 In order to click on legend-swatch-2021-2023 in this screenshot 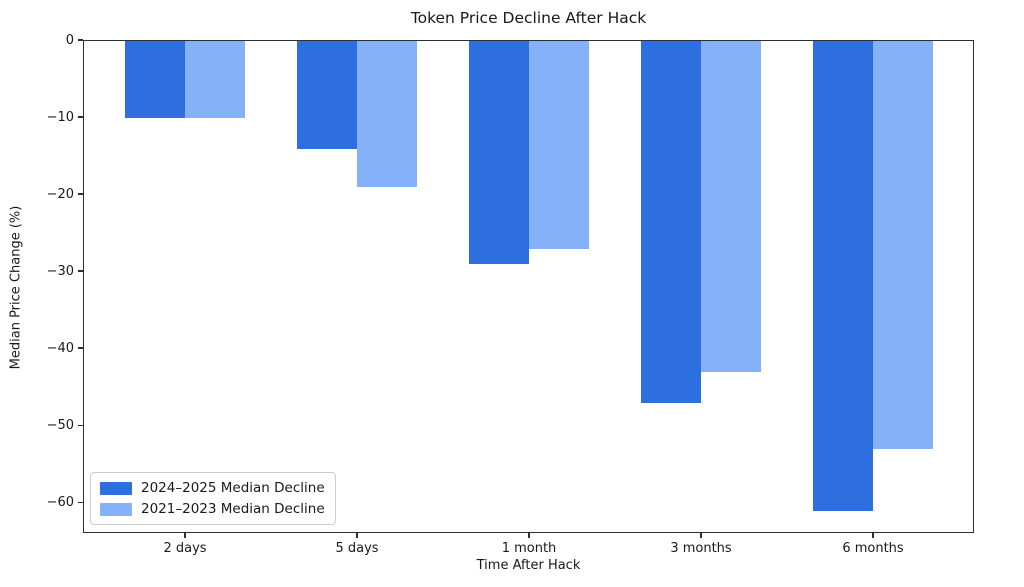, I will do `click(116, 509)`.